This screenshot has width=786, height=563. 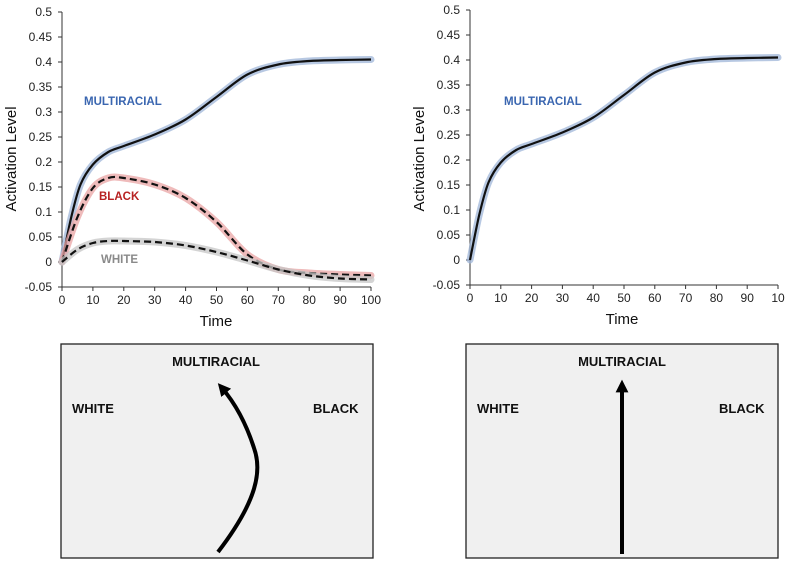 I want to click on x-tick-label: 100, so click(x=371, y=300).